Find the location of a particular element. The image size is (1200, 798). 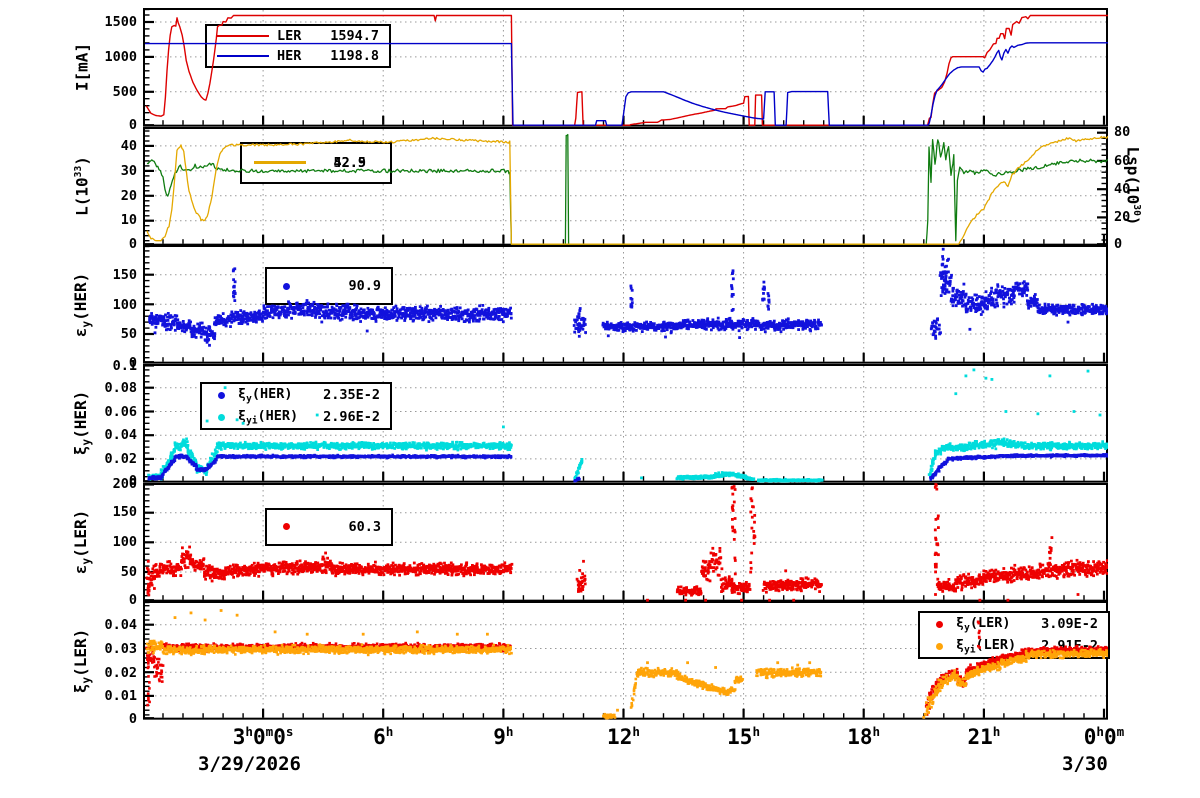

date-label-right: 3/30 is located at coordinates (1085, 764).